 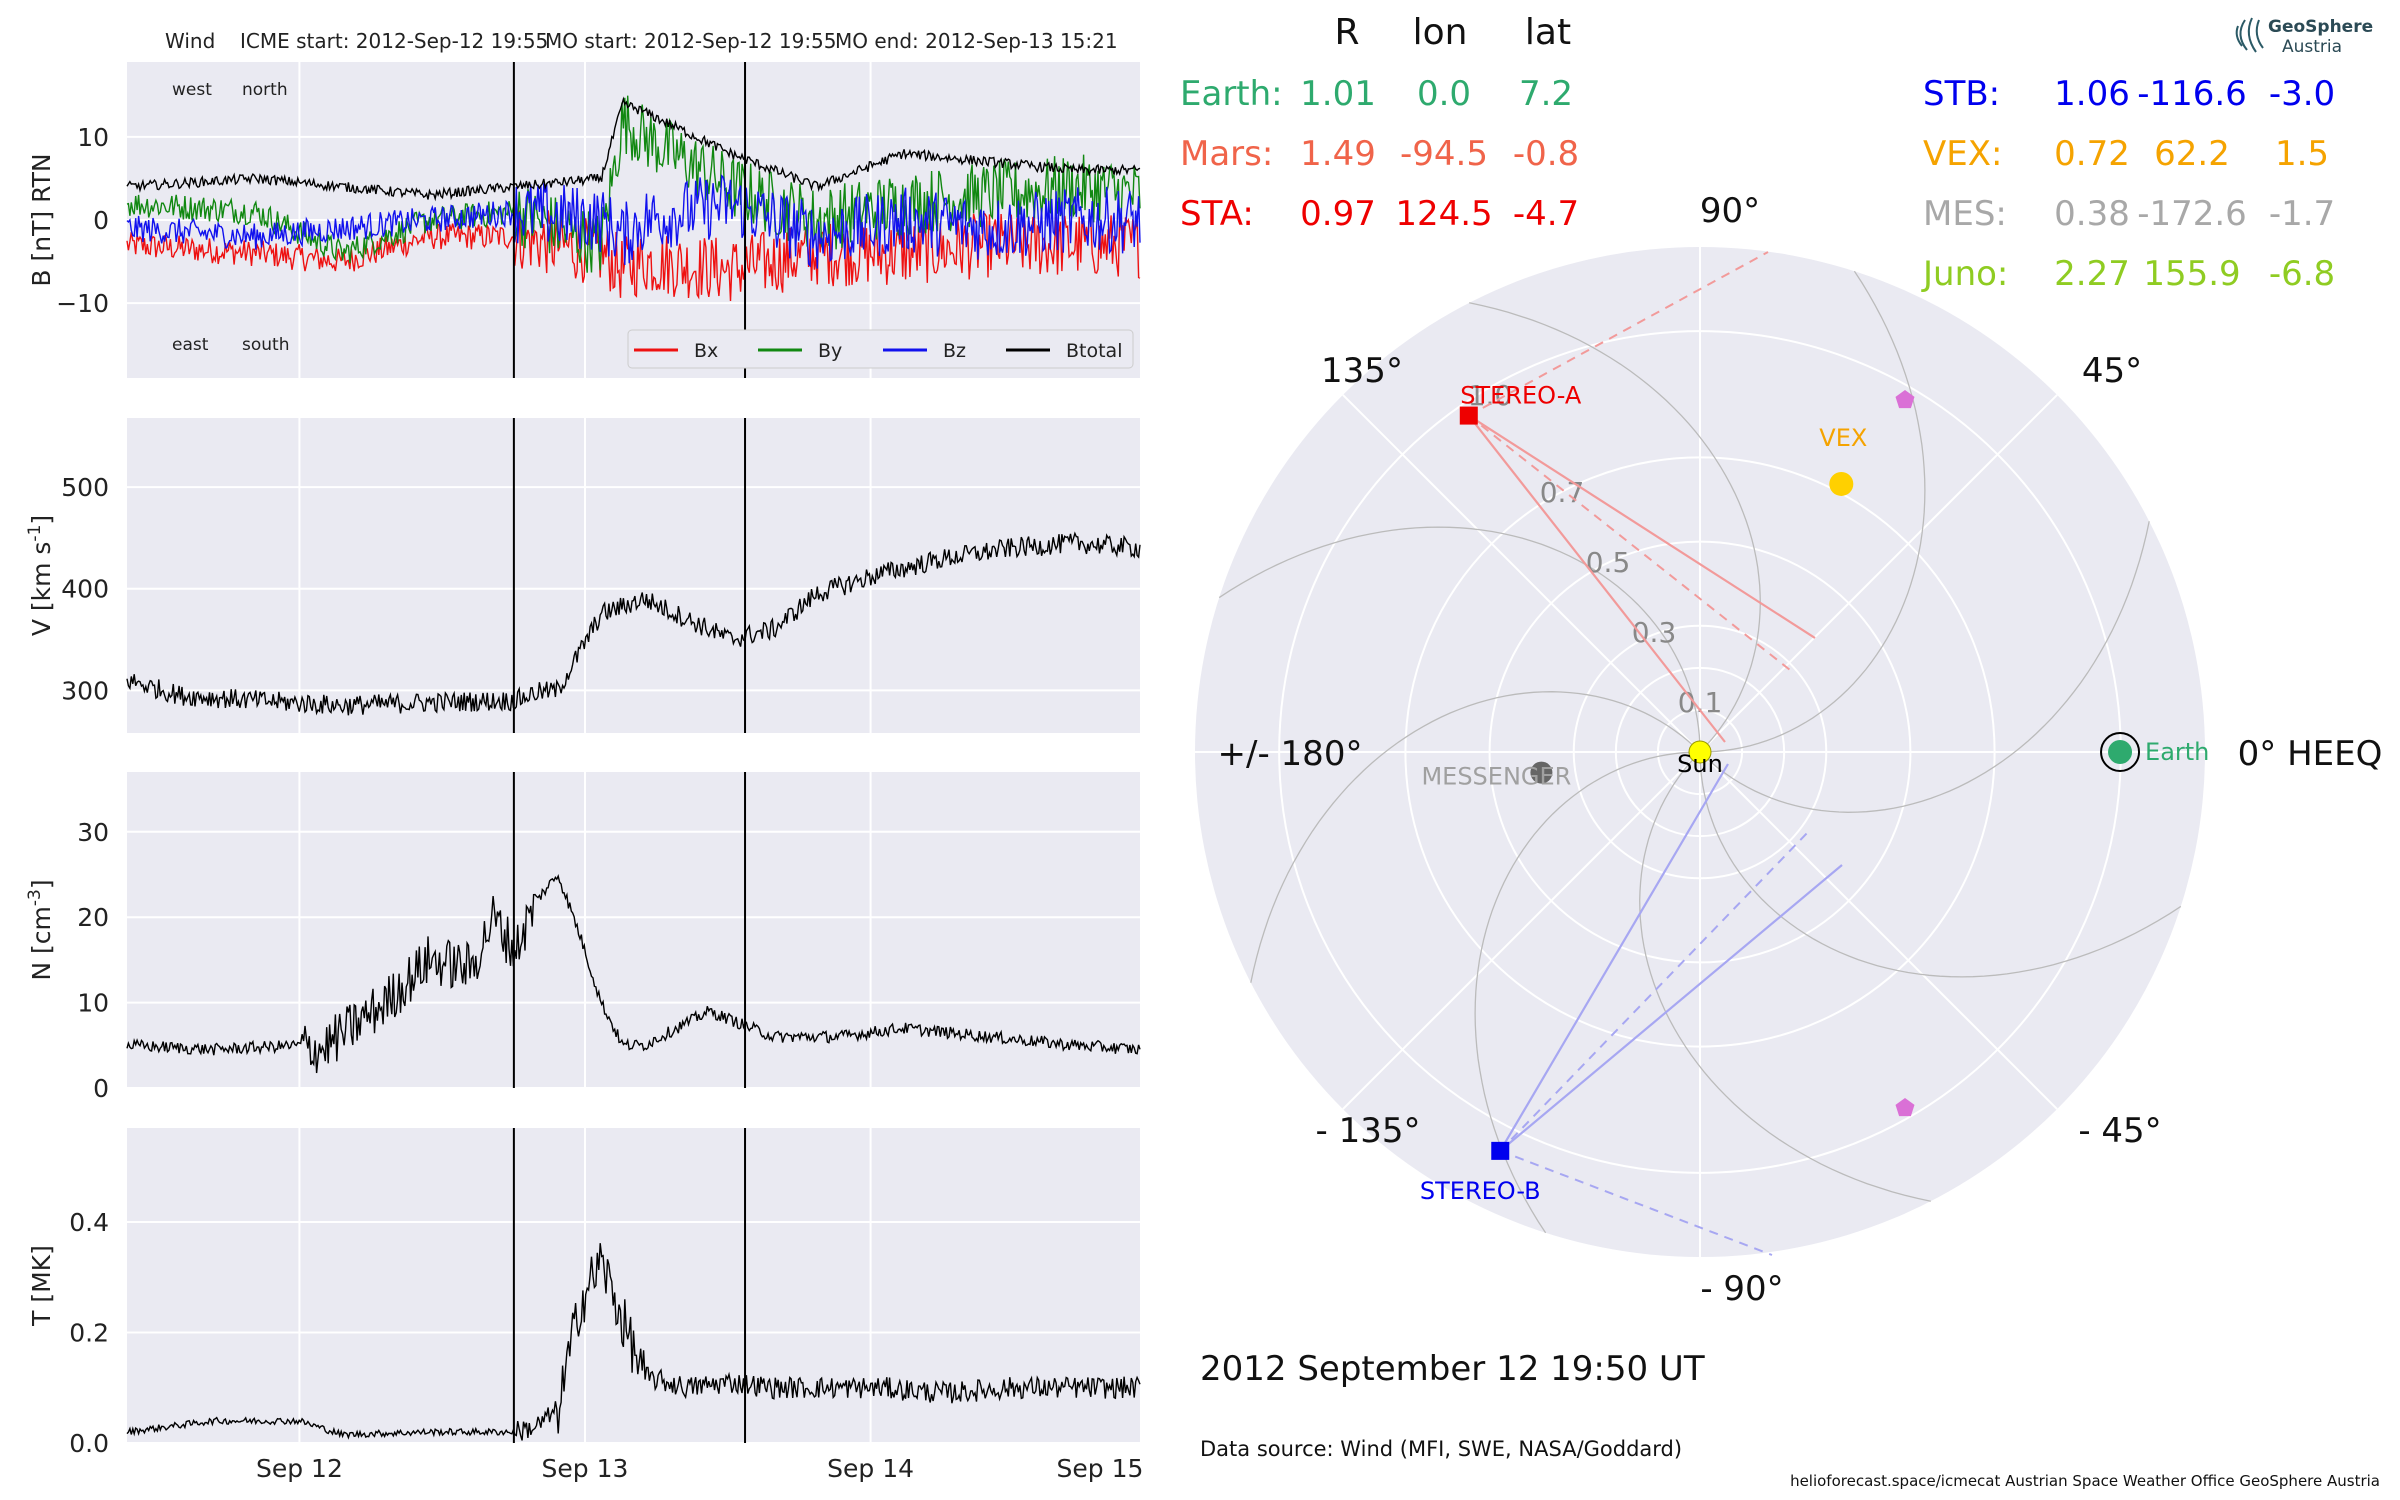 I want to click on angle-label: 135°, so click(x=1362, y=371).